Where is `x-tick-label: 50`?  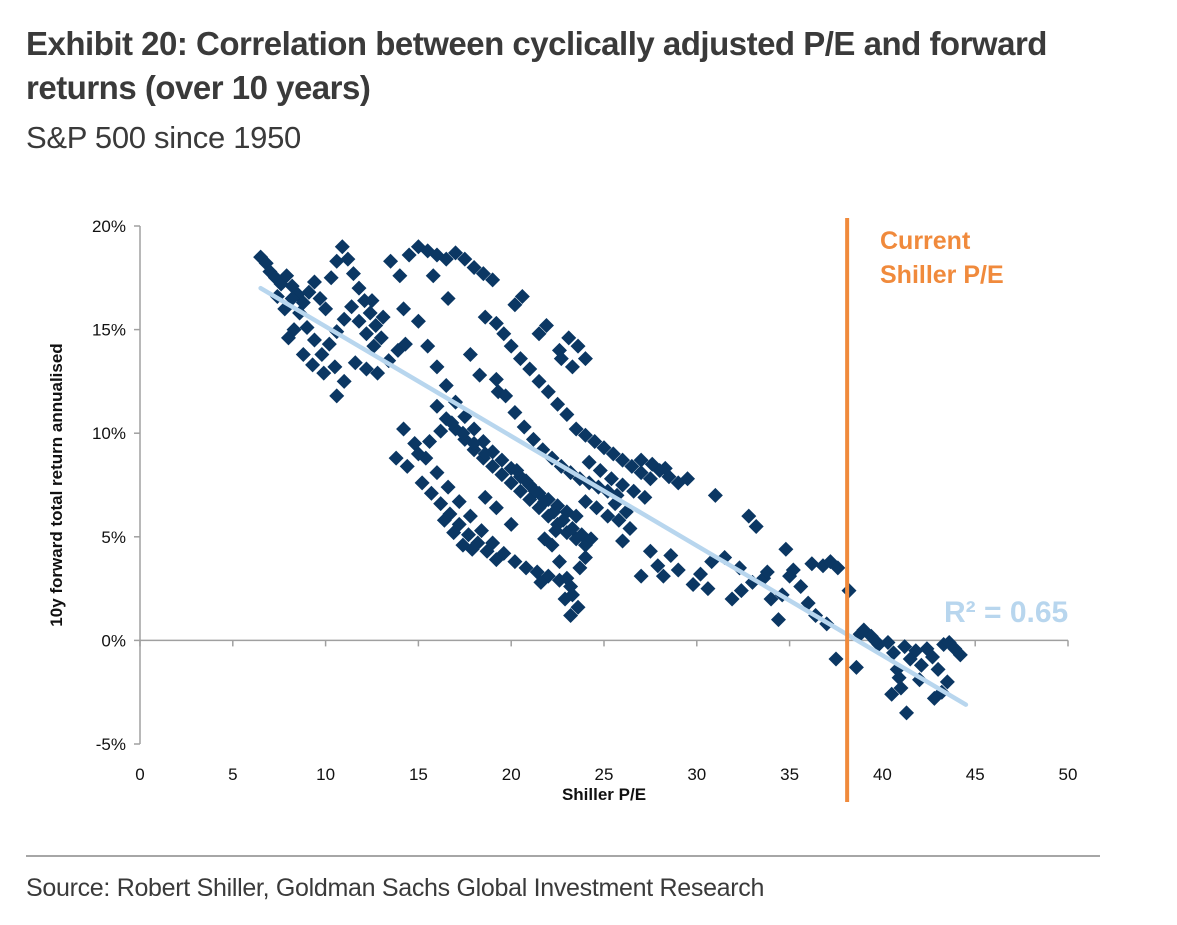
x-tick-label: 50 is located at coordinates (1068, 774).